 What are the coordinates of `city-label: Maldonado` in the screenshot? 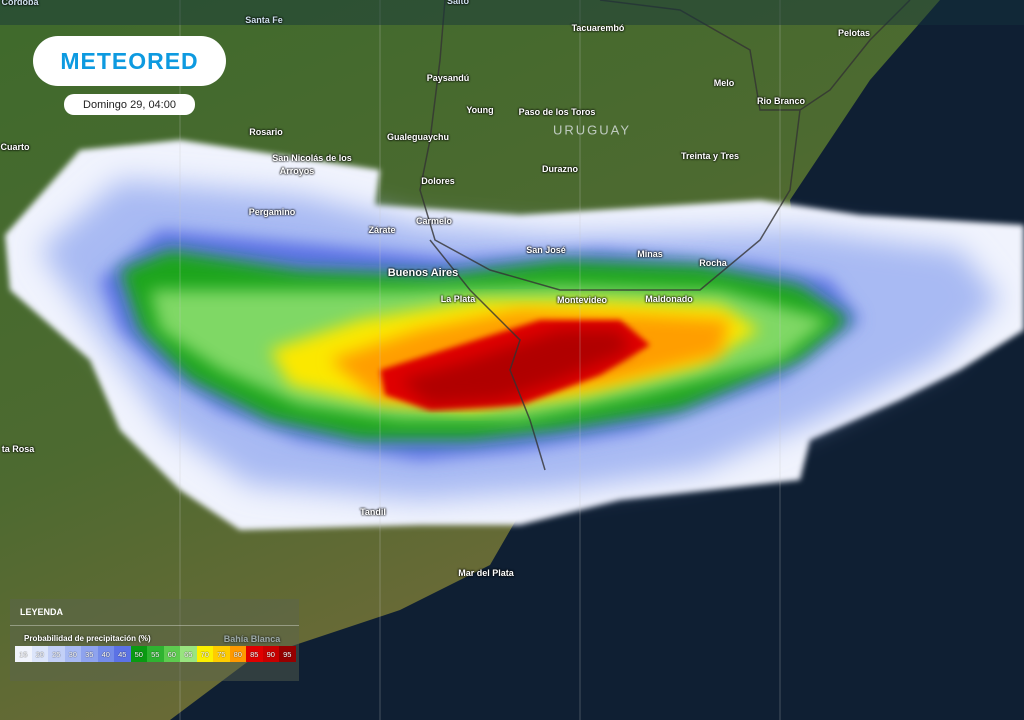 It's located at (669, 299).